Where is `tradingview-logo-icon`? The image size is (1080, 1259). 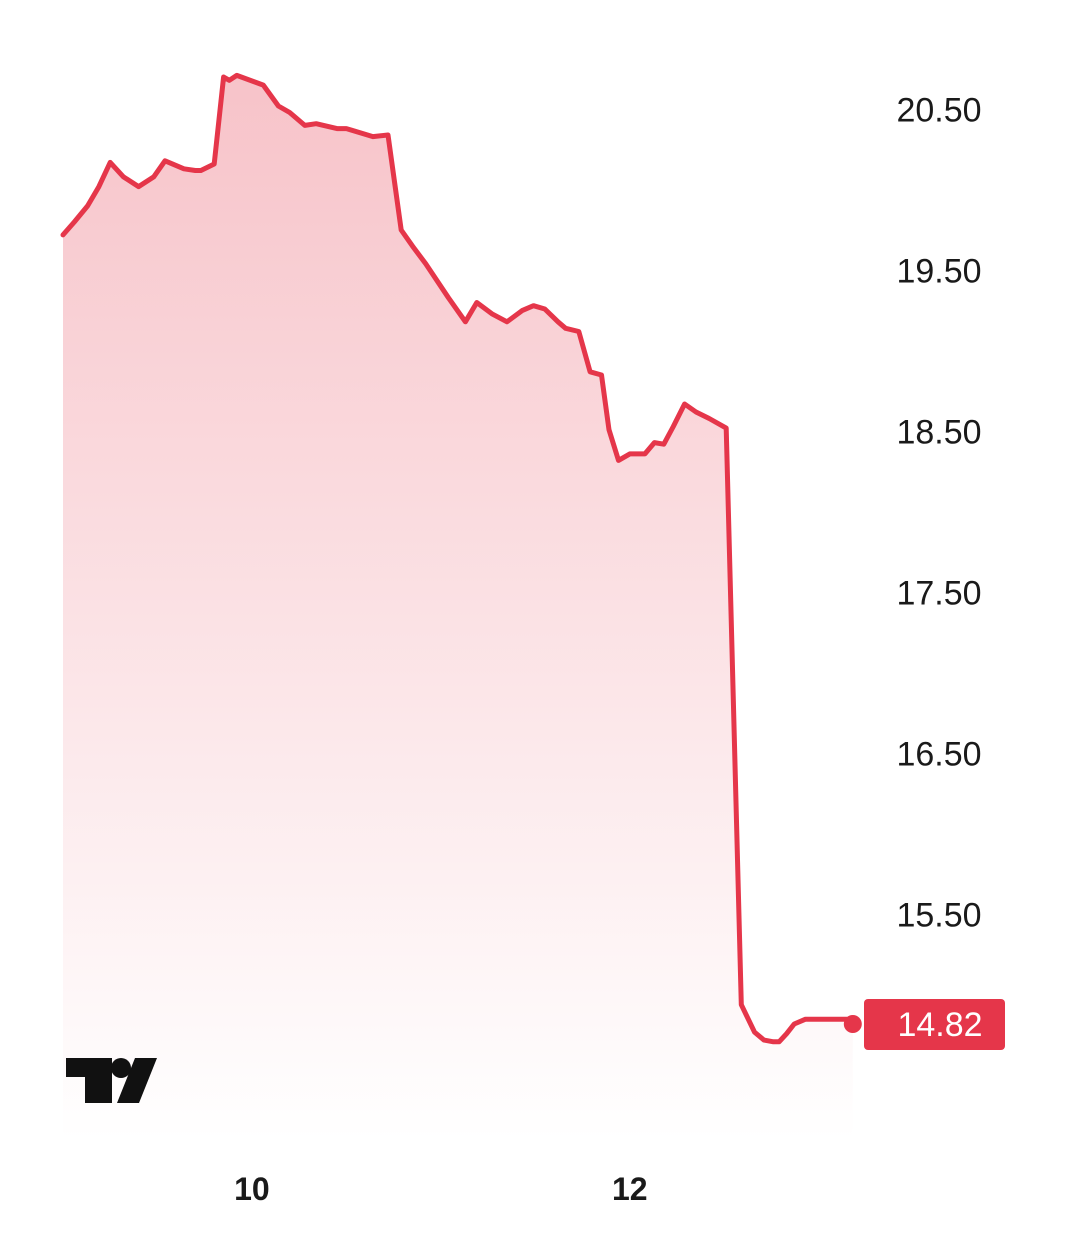 tradingview-logo-icon is located at coordinates (111, 1080).